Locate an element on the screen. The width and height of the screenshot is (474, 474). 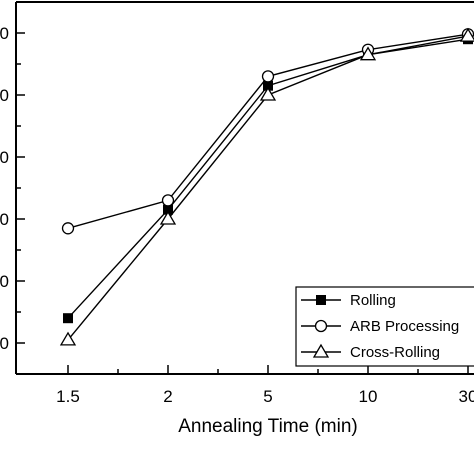
x-tick-label: 1.5 is located at coordinates (68, 396).